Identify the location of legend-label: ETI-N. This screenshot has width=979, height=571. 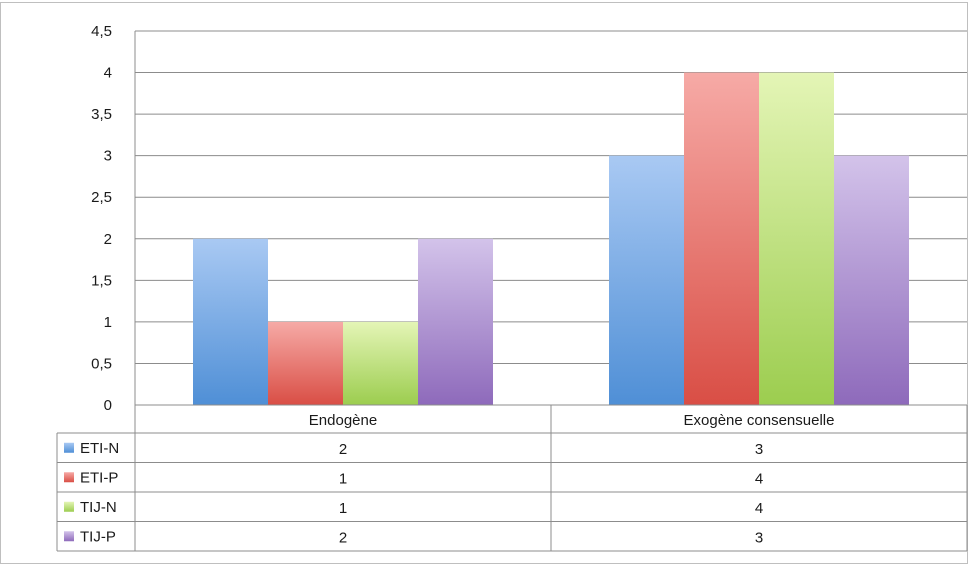
(99, 448).